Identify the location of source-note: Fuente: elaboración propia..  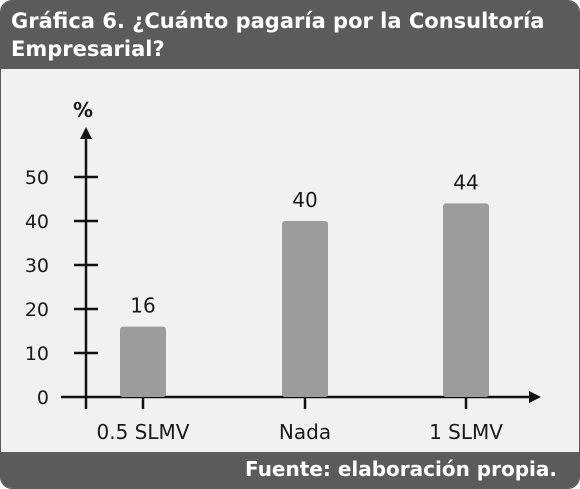
(401, 469).